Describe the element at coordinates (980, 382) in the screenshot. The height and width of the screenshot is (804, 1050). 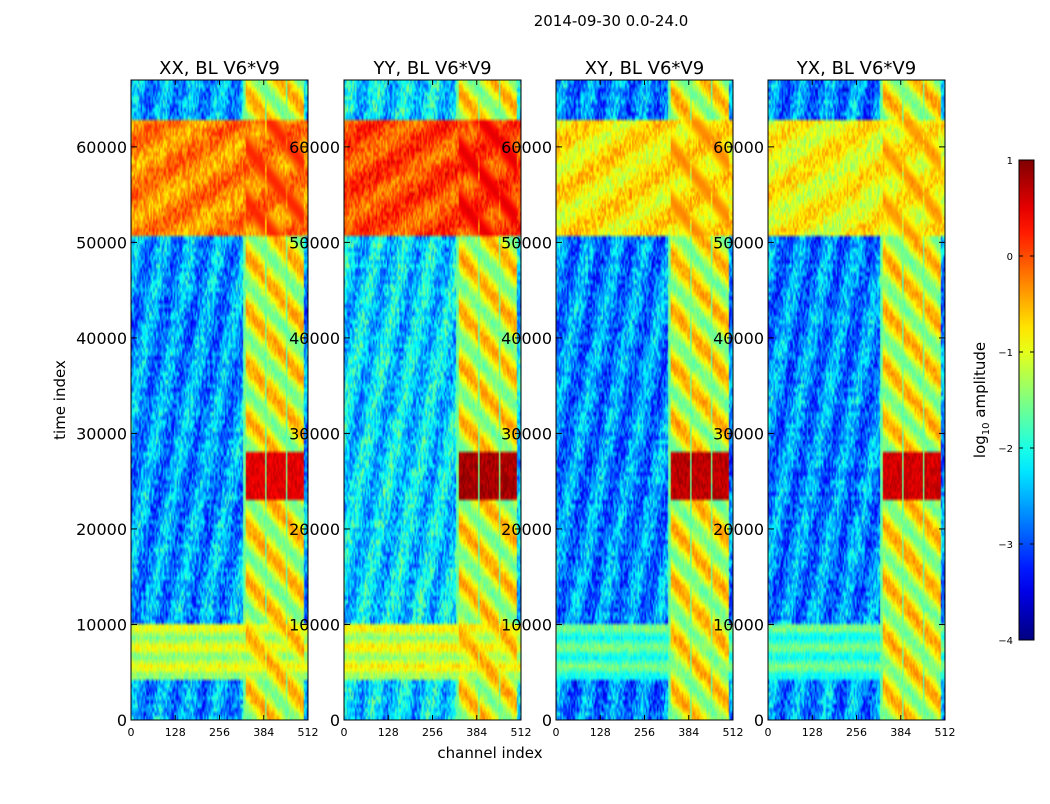
I see `colorbar-label-tail: amplitude` at that location.